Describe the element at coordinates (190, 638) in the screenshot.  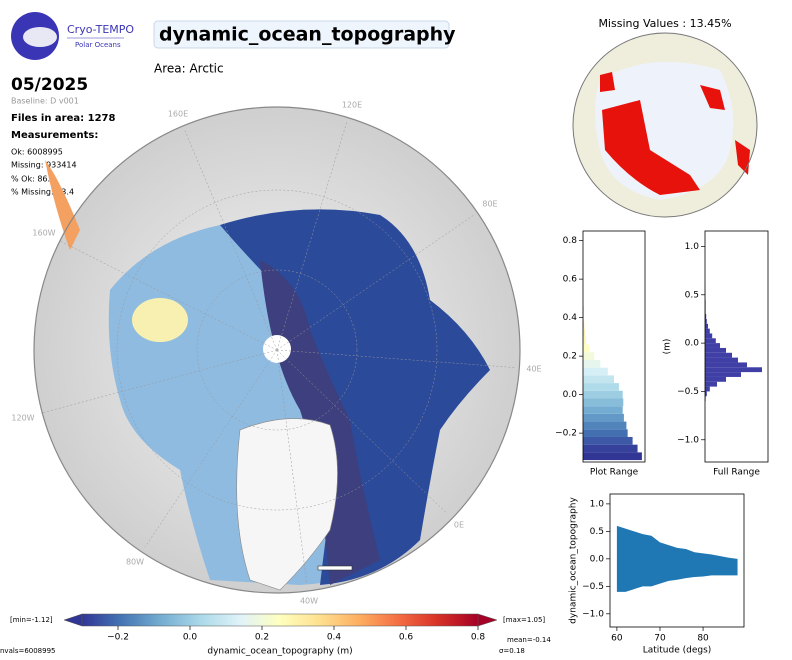
I see `colorbar-tick-label: 0.0` at that location.